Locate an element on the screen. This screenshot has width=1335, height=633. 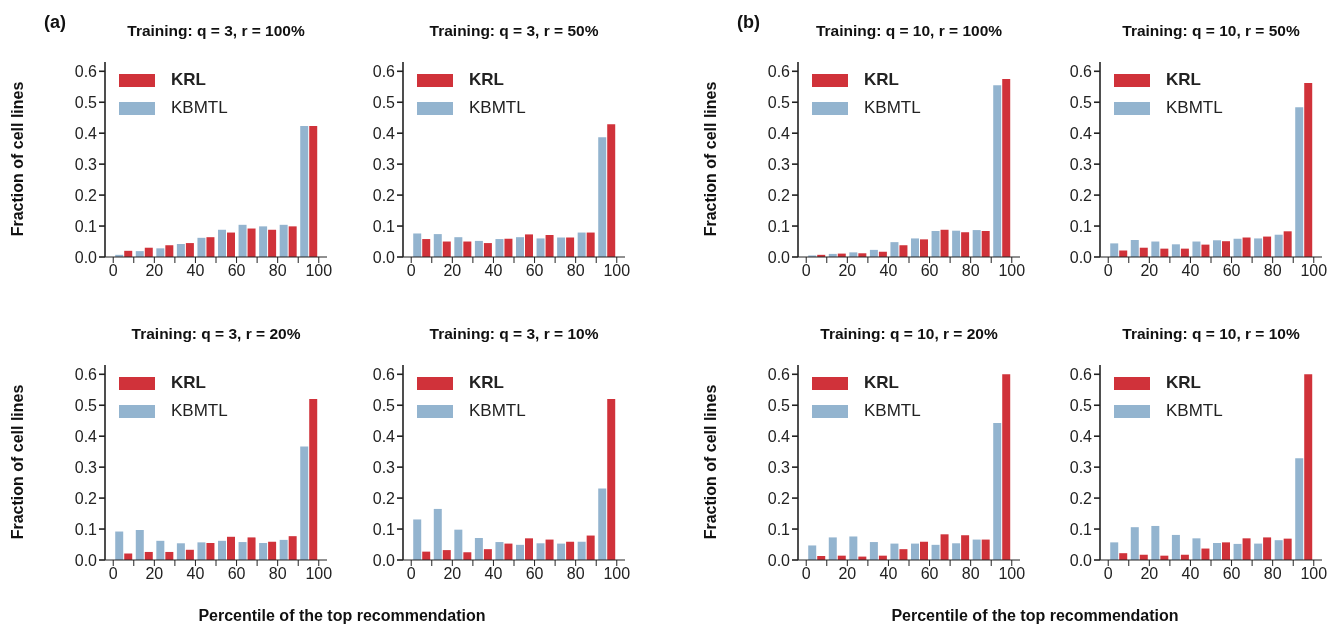
y-axis-title: Fraction of cell lines is located at coordinates (18, 462).